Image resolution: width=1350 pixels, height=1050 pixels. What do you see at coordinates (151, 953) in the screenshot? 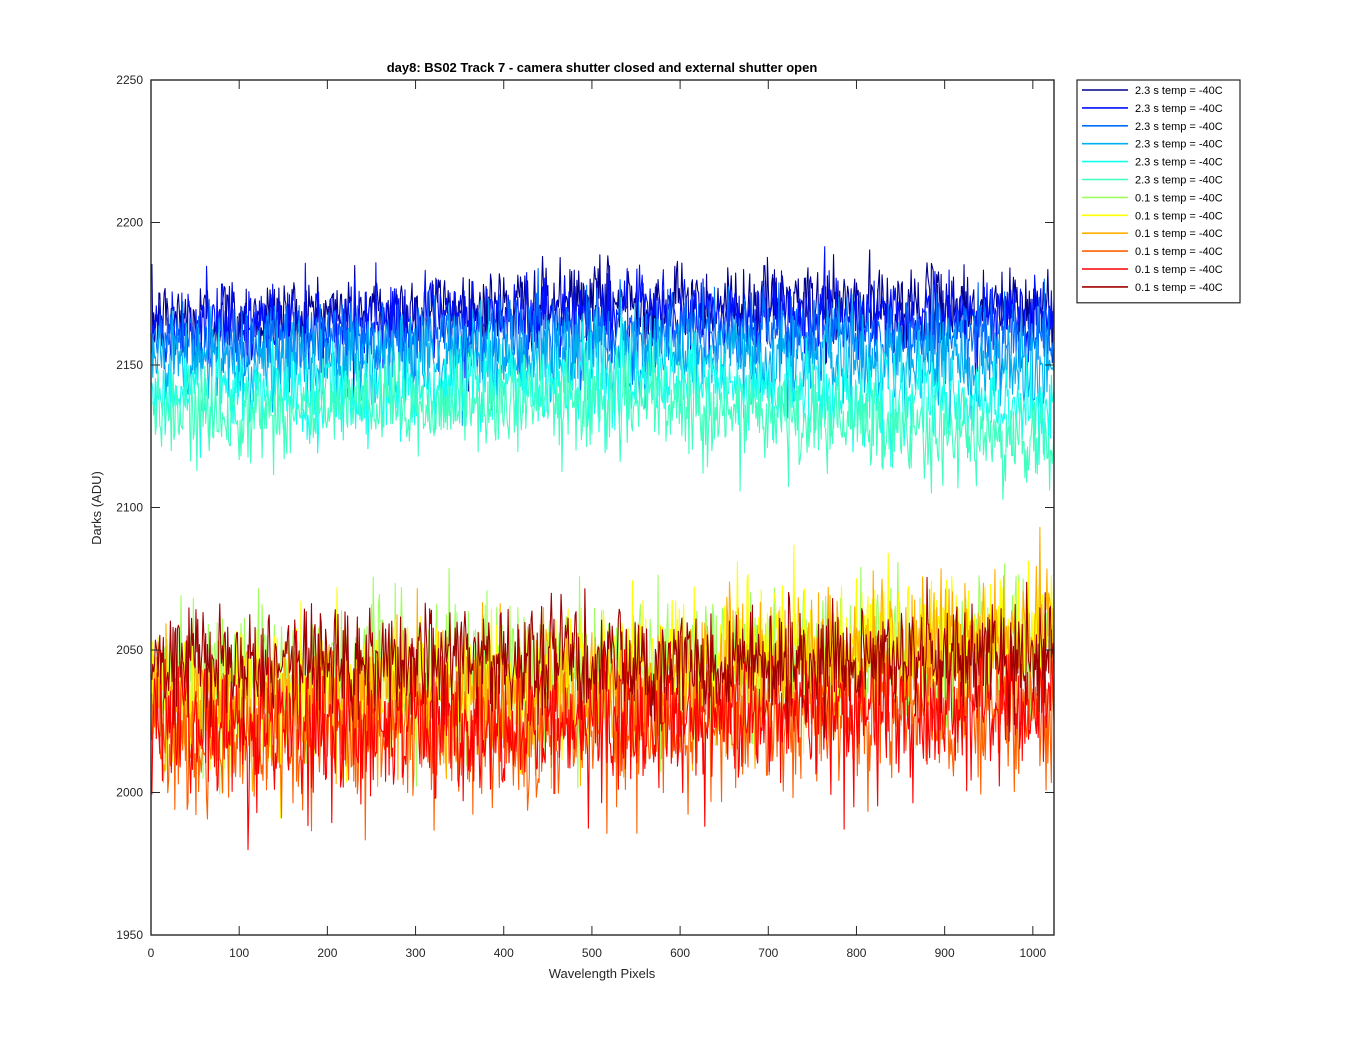
I see `x-tick-label: 0` at bounding box center [151, 953].